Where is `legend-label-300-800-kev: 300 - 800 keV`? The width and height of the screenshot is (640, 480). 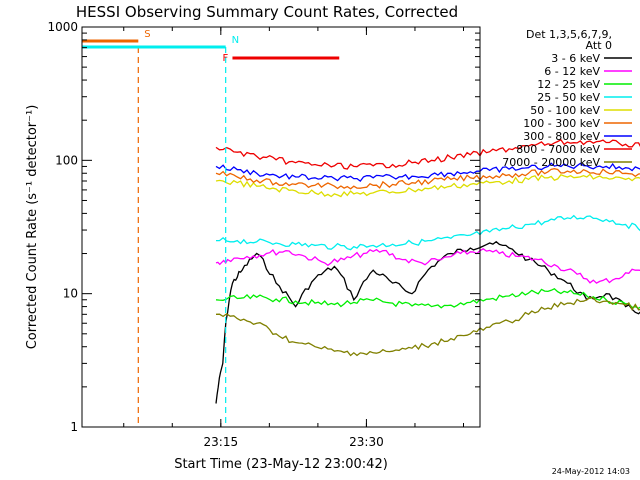 legend-label-300-800-kev: 300 - 800 keV is located at coordinates (561, 136).